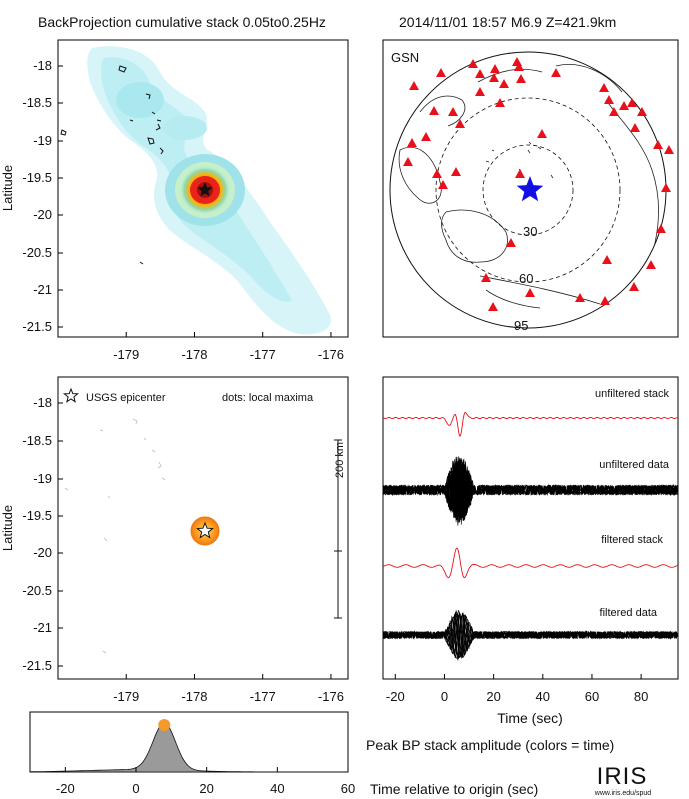  Describe the element at coordinates (126, 398) in the screenshot. I see `legend-star-label: USGS epicenter` at that location.